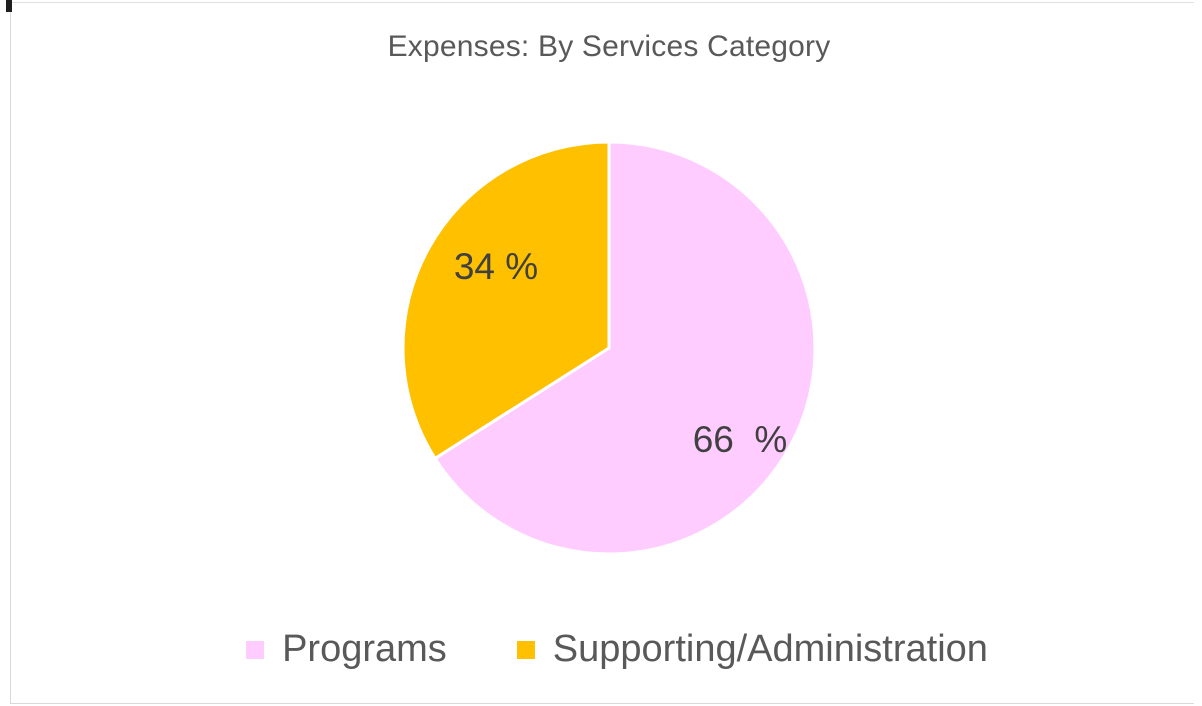 The height and width of the screenshot is (706, 1202). Describe the element at coordinates (364, 649) in the screenshot. I see `legend-label-programs: Programs` at that location.